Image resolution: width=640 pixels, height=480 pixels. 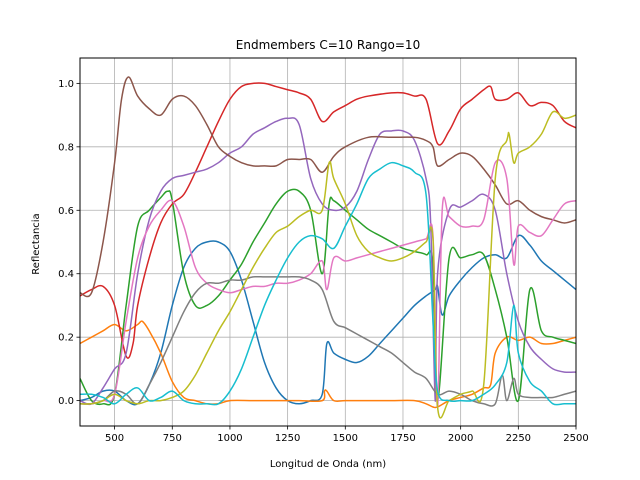 I want to click on chart-title: Endmembers C=10 Rango=10, so click(x=328, y=45).